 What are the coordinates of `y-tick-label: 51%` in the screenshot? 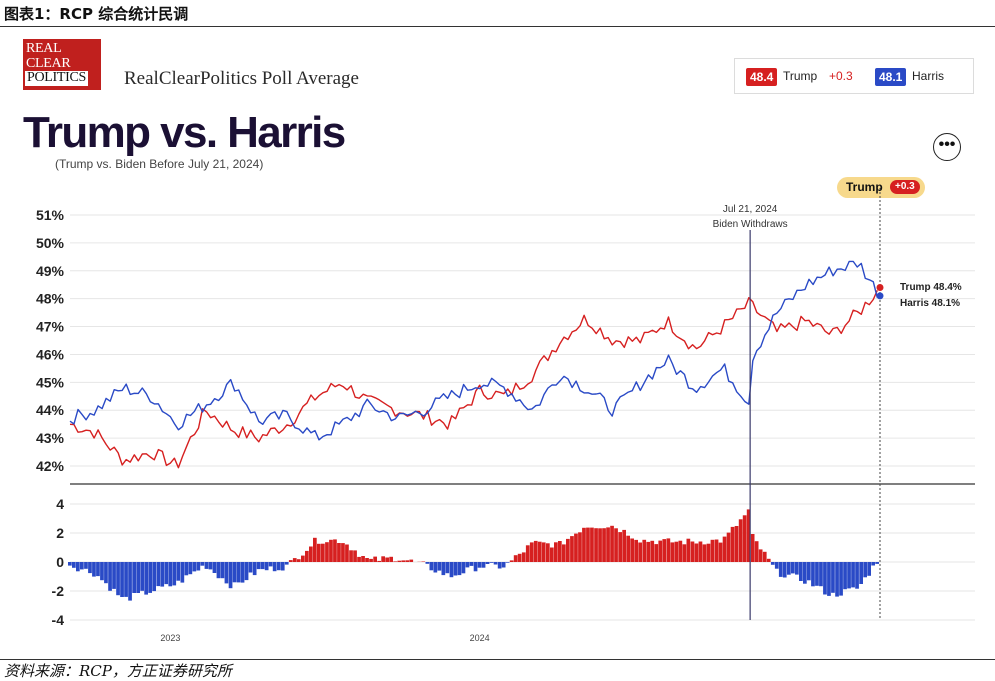 It's located at (50, 215).